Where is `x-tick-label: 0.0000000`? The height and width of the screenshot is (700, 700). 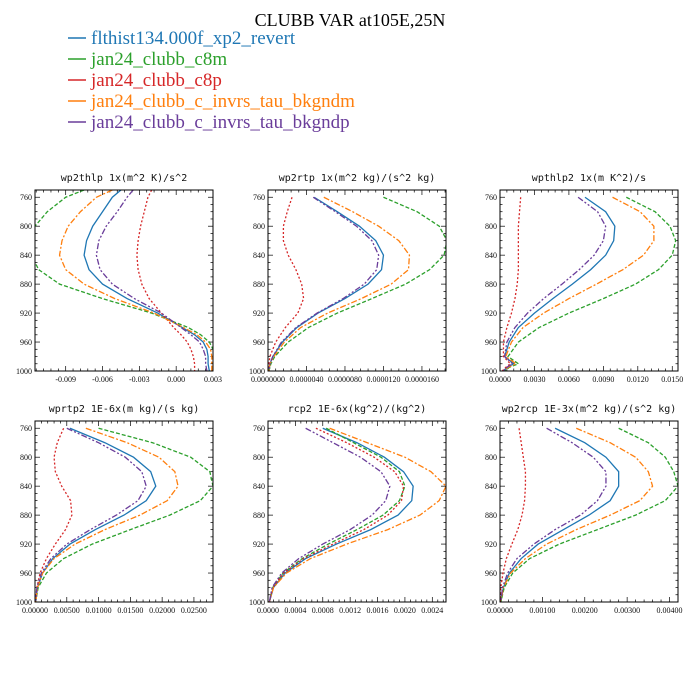 x-tick-label: 0.0000000 is located at coordinates (268, 379).